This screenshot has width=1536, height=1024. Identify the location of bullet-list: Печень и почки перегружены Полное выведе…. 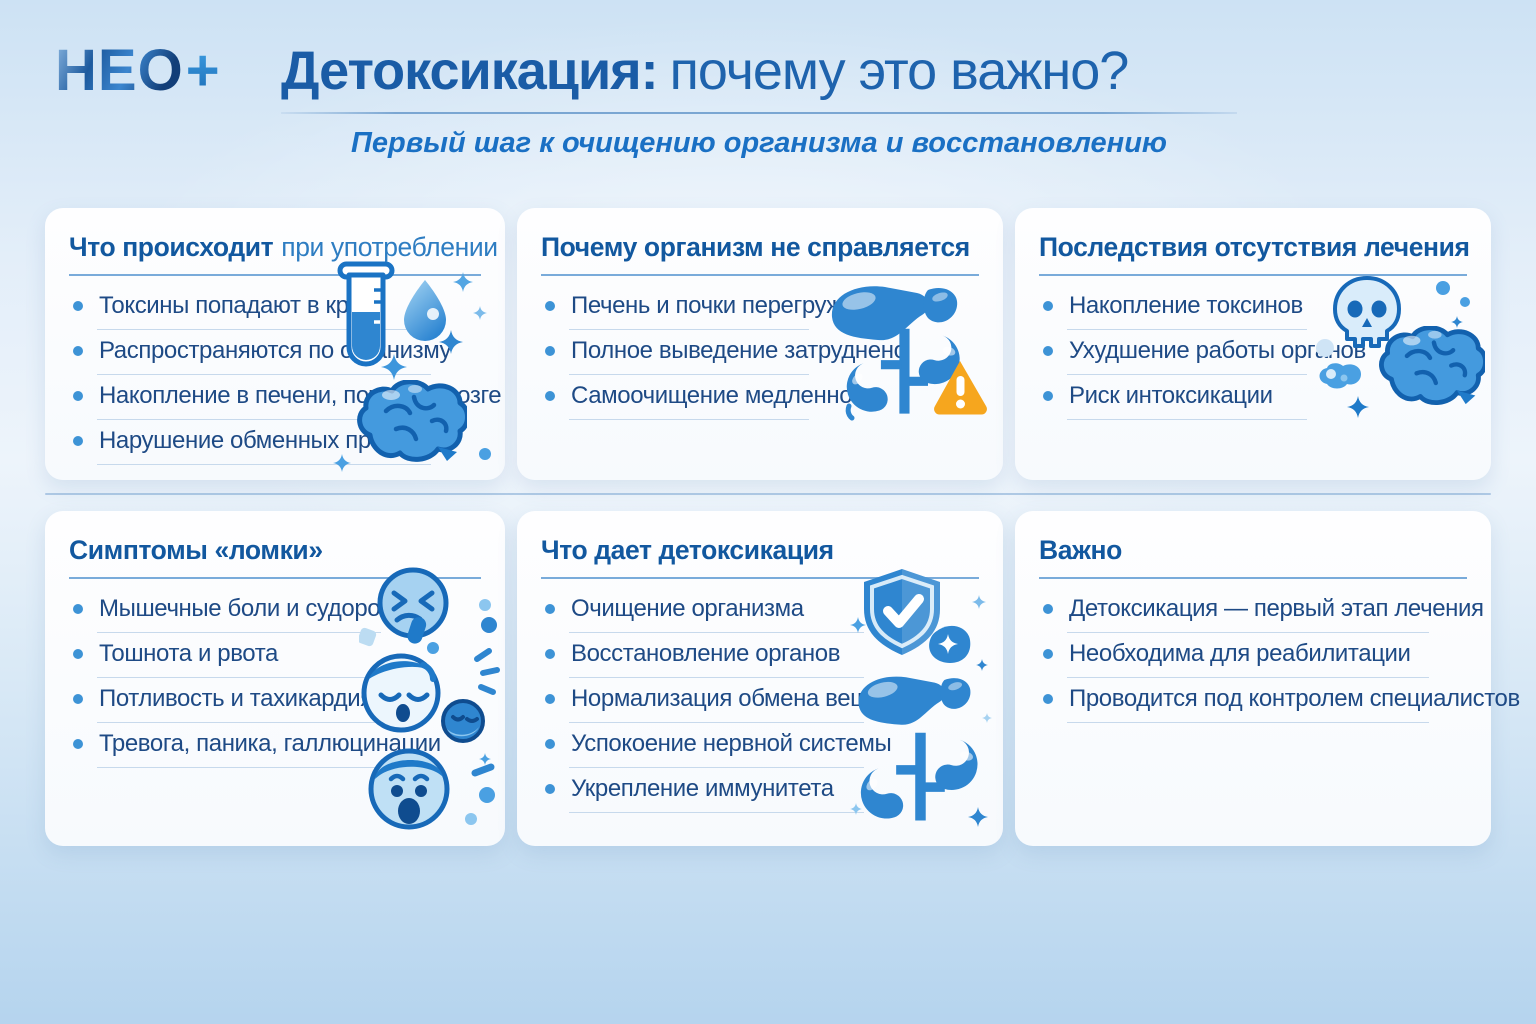
(760, 352).